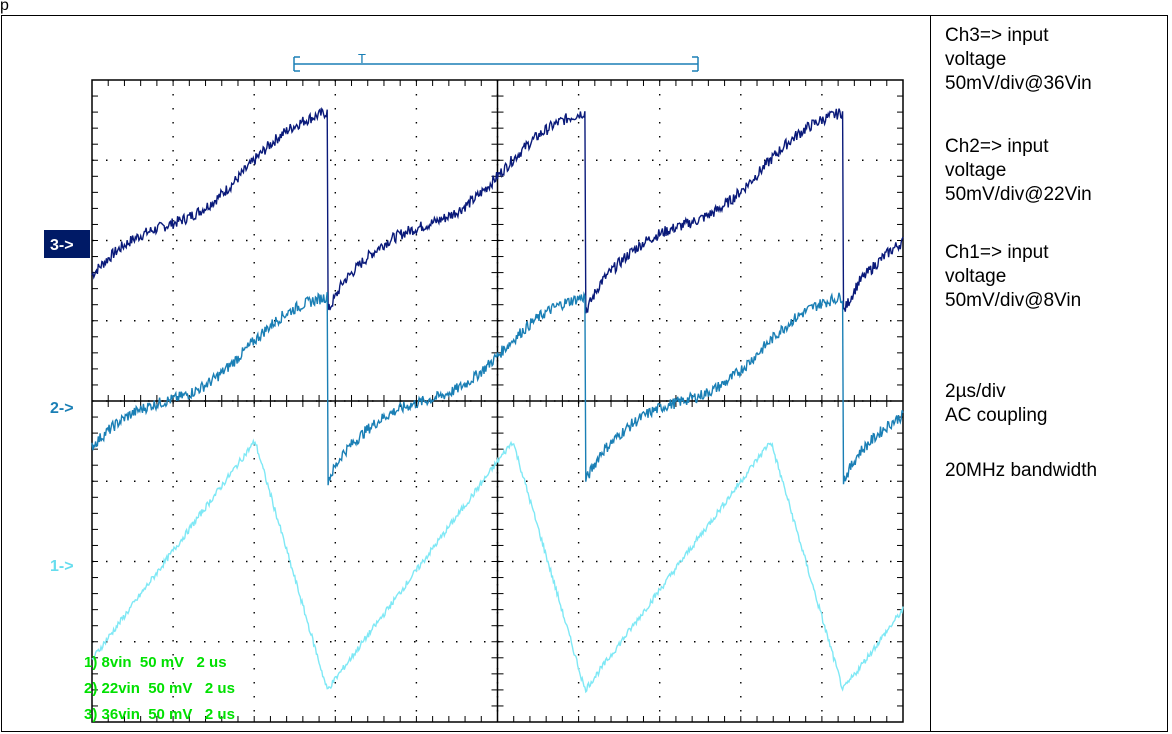  What do you see at coordinates (1021, 470) in the screenshot?
I see `bandwidth-note: 20MHz bandwidth` at bounding box center [1021, 470].